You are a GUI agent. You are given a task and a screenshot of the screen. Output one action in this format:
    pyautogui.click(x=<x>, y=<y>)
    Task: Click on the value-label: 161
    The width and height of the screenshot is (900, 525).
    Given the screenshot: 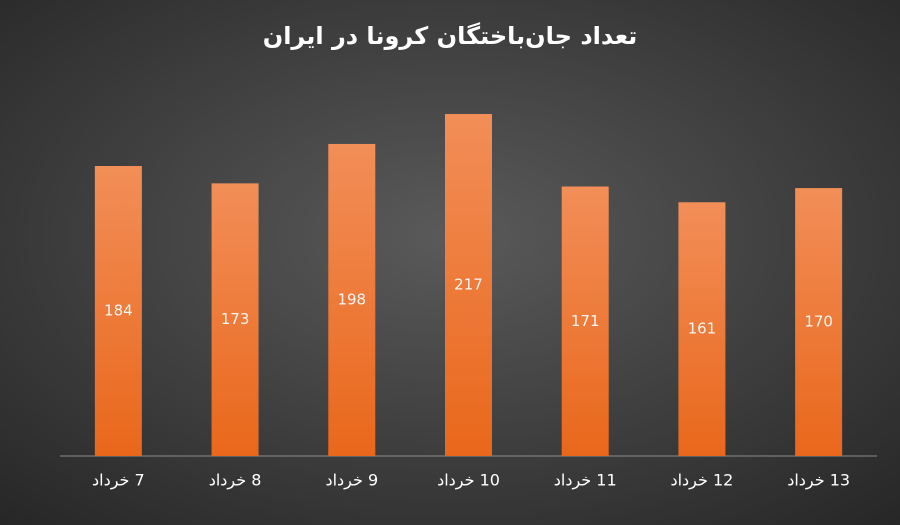 What is the action you would take?
    pyautogui.click(x=702, y=329)
    